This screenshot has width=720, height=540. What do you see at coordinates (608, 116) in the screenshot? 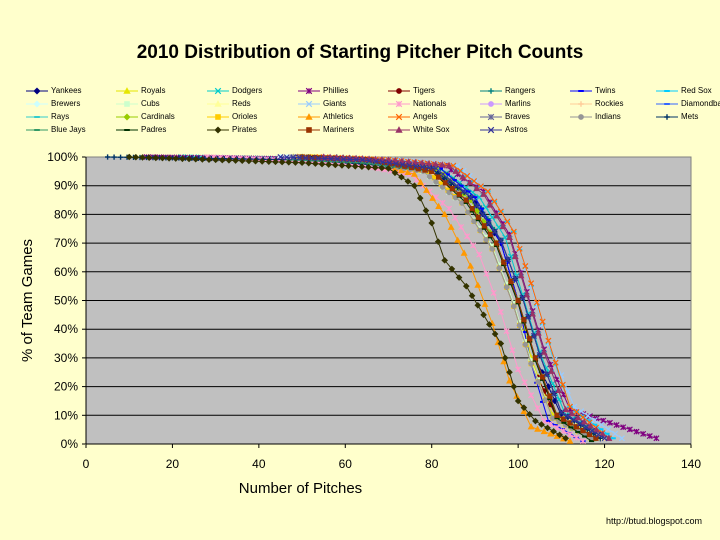
I see `legend-label: Indians` at bounding box center [608, 116].